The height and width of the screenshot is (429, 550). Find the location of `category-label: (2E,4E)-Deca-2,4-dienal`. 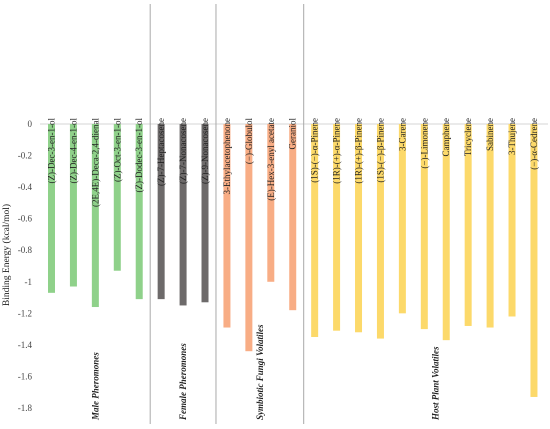

category-label: (2E,4E)-Deca-2,4-dienal is located at coordinates (95, 162).